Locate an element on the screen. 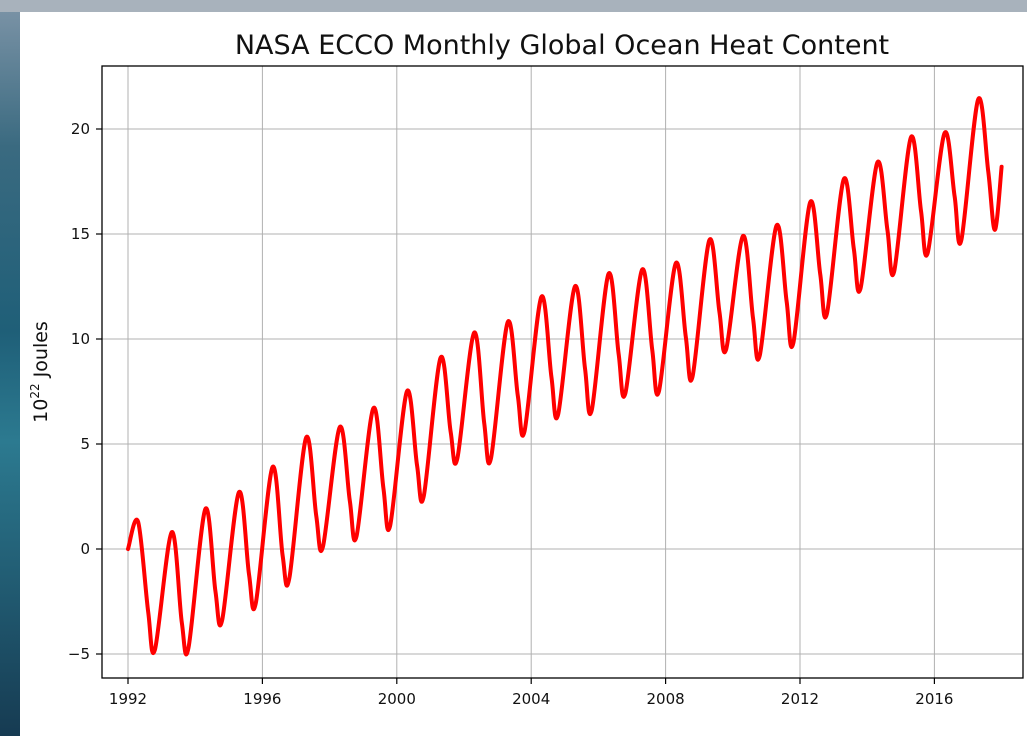  x-tick-label: 1992 is located at coordinates (128, 699).